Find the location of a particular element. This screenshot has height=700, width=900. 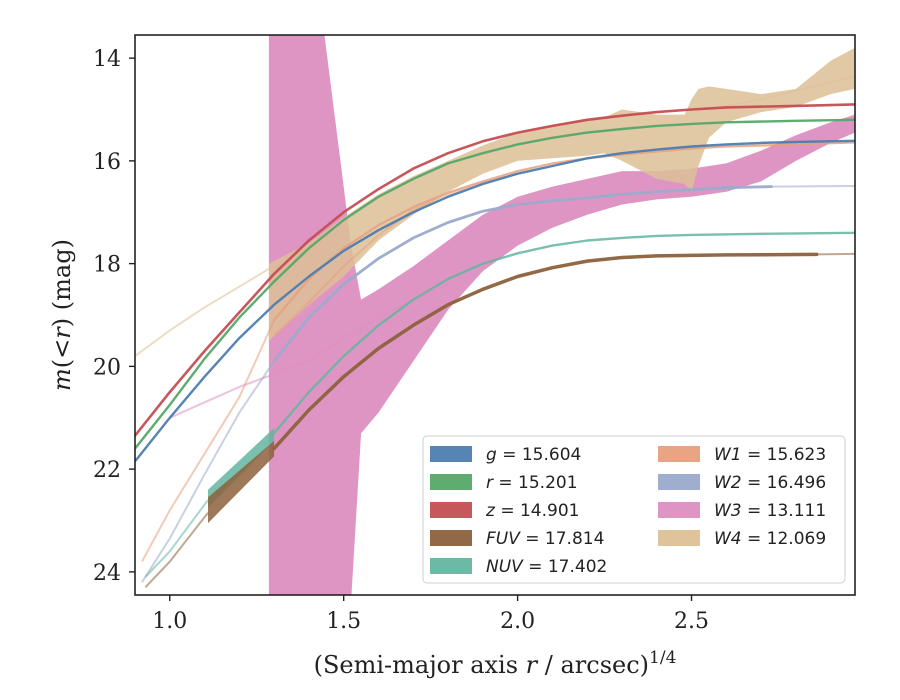

series-w1-faint-line is located at coordinates (208, 441).